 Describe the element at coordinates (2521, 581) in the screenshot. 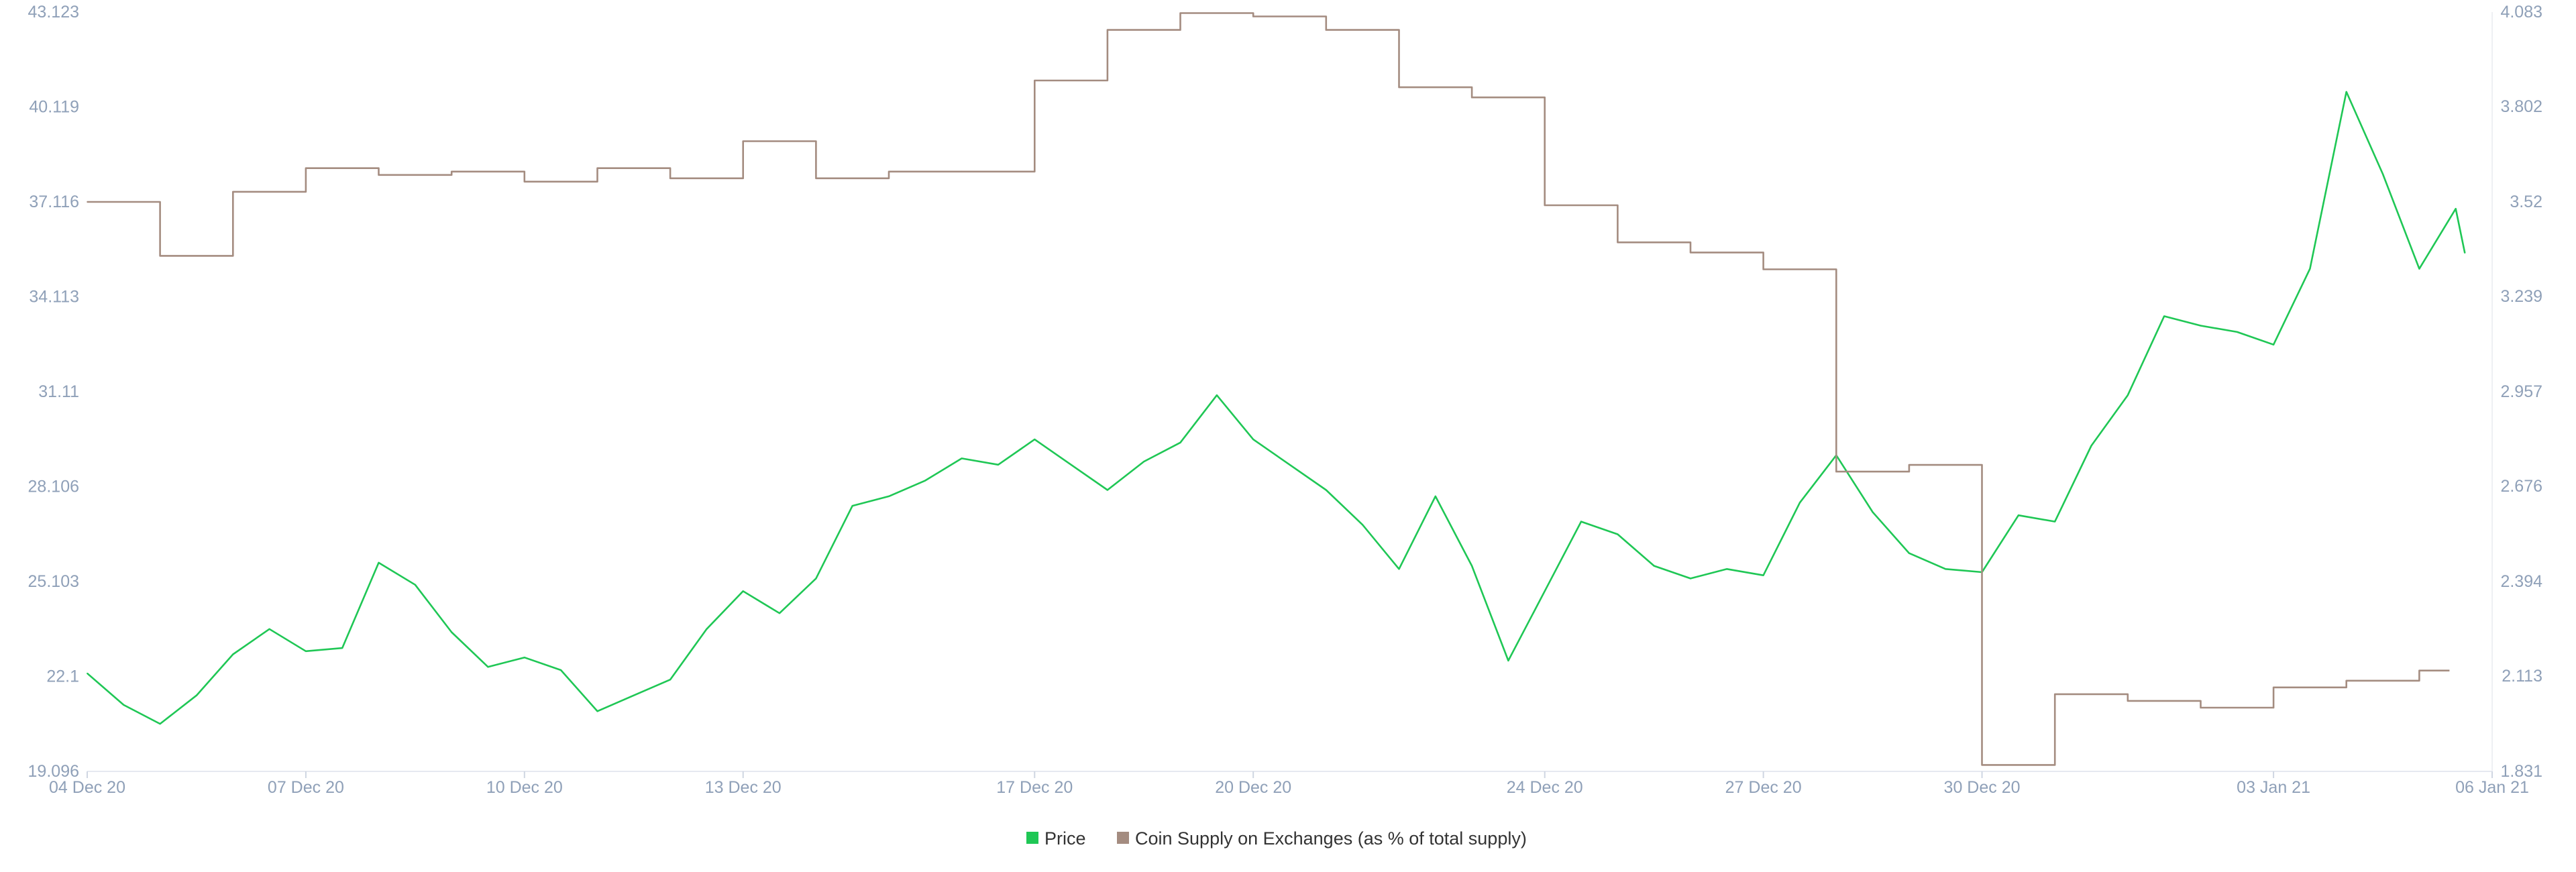

I see `y-right-tick-label: 2.394` at that location.